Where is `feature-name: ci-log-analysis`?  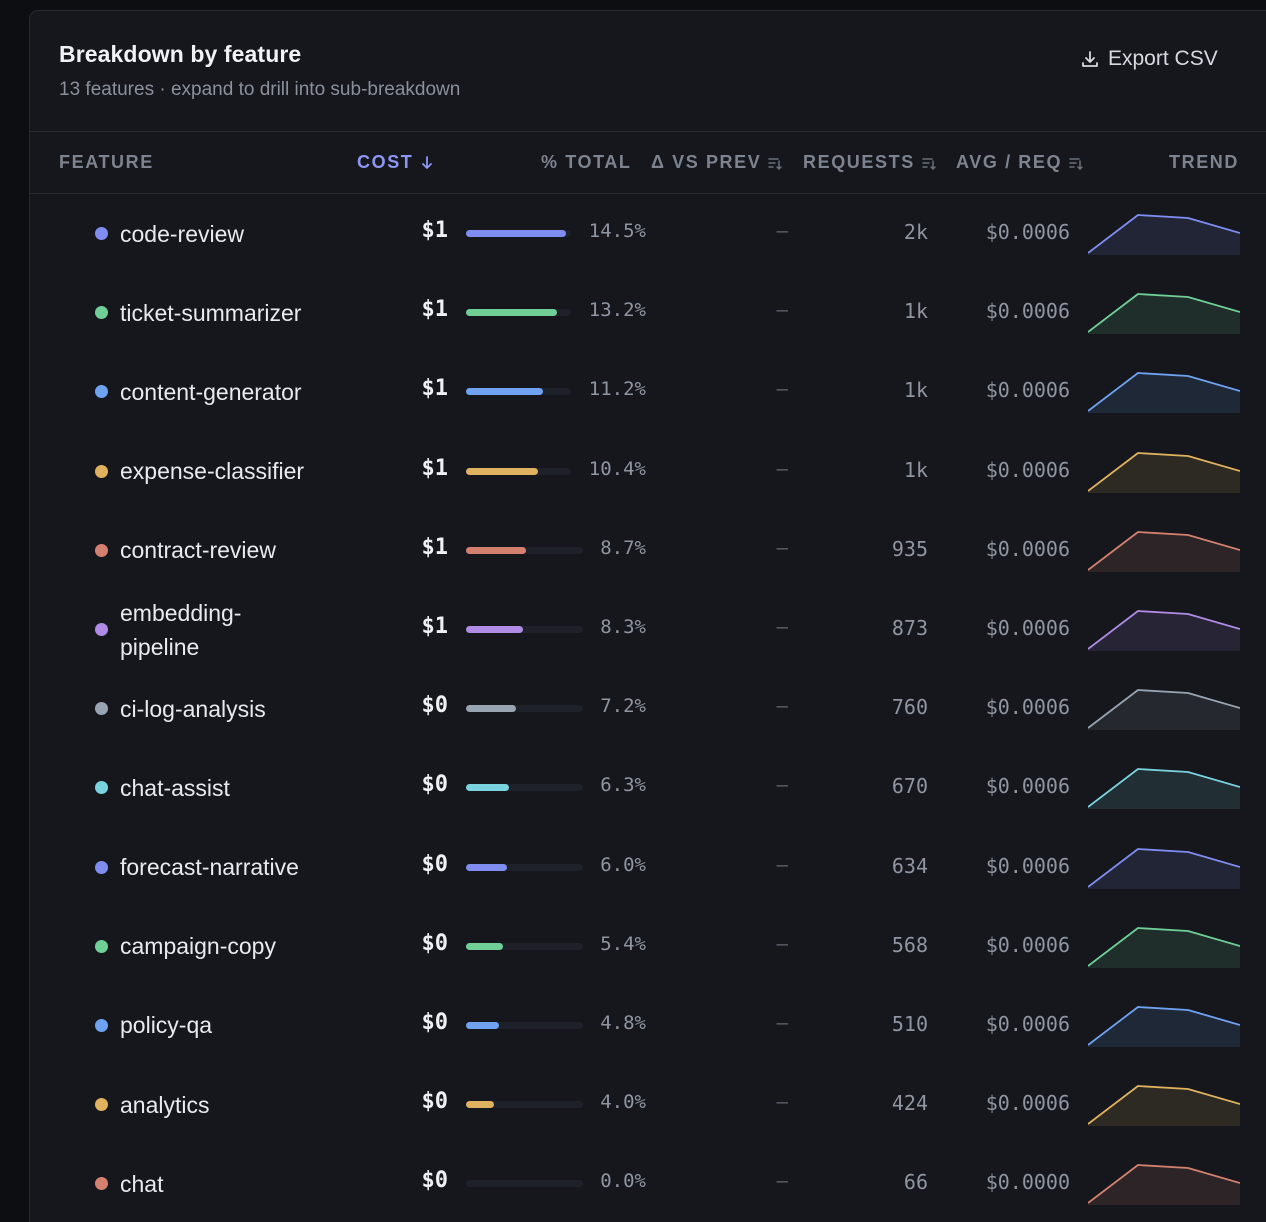 feature-name: ci-log-analysis is located at coordinates (193, 708).